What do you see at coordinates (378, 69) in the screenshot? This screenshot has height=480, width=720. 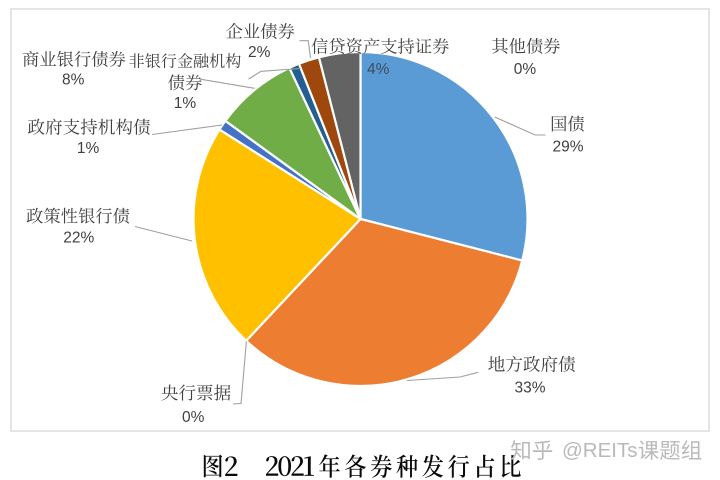 I see `svg-text: 4%` at bounding box center [378, 69].